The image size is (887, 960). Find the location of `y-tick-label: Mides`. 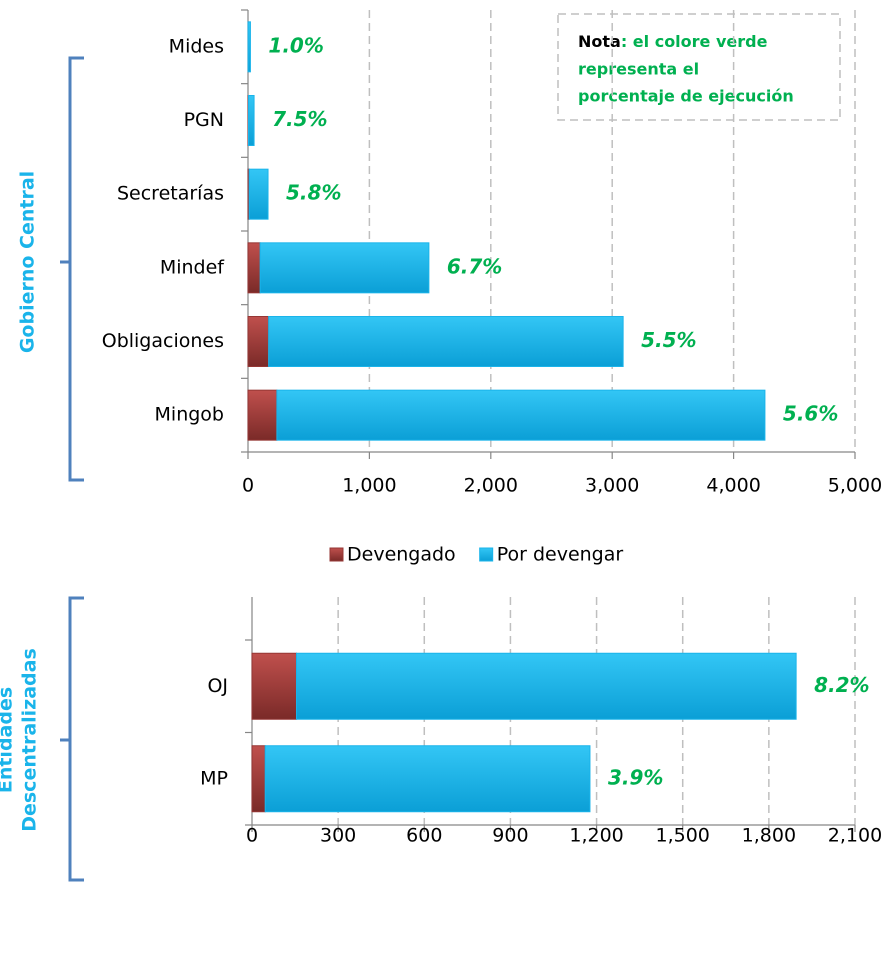

y-tick-label: Mides is located at coordinates (196, 46).